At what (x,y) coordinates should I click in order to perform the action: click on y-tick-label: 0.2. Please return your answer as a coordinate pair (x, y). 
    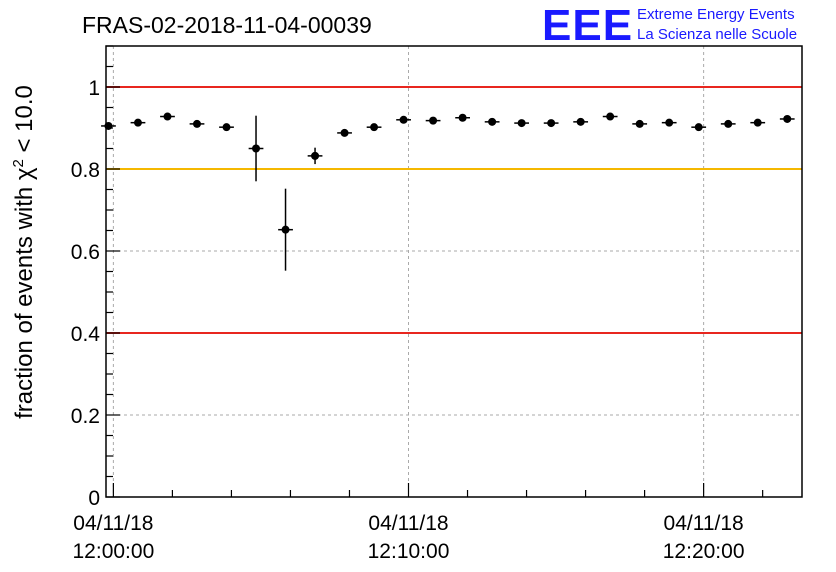
    Looking at the image, I should click on (85, 416).